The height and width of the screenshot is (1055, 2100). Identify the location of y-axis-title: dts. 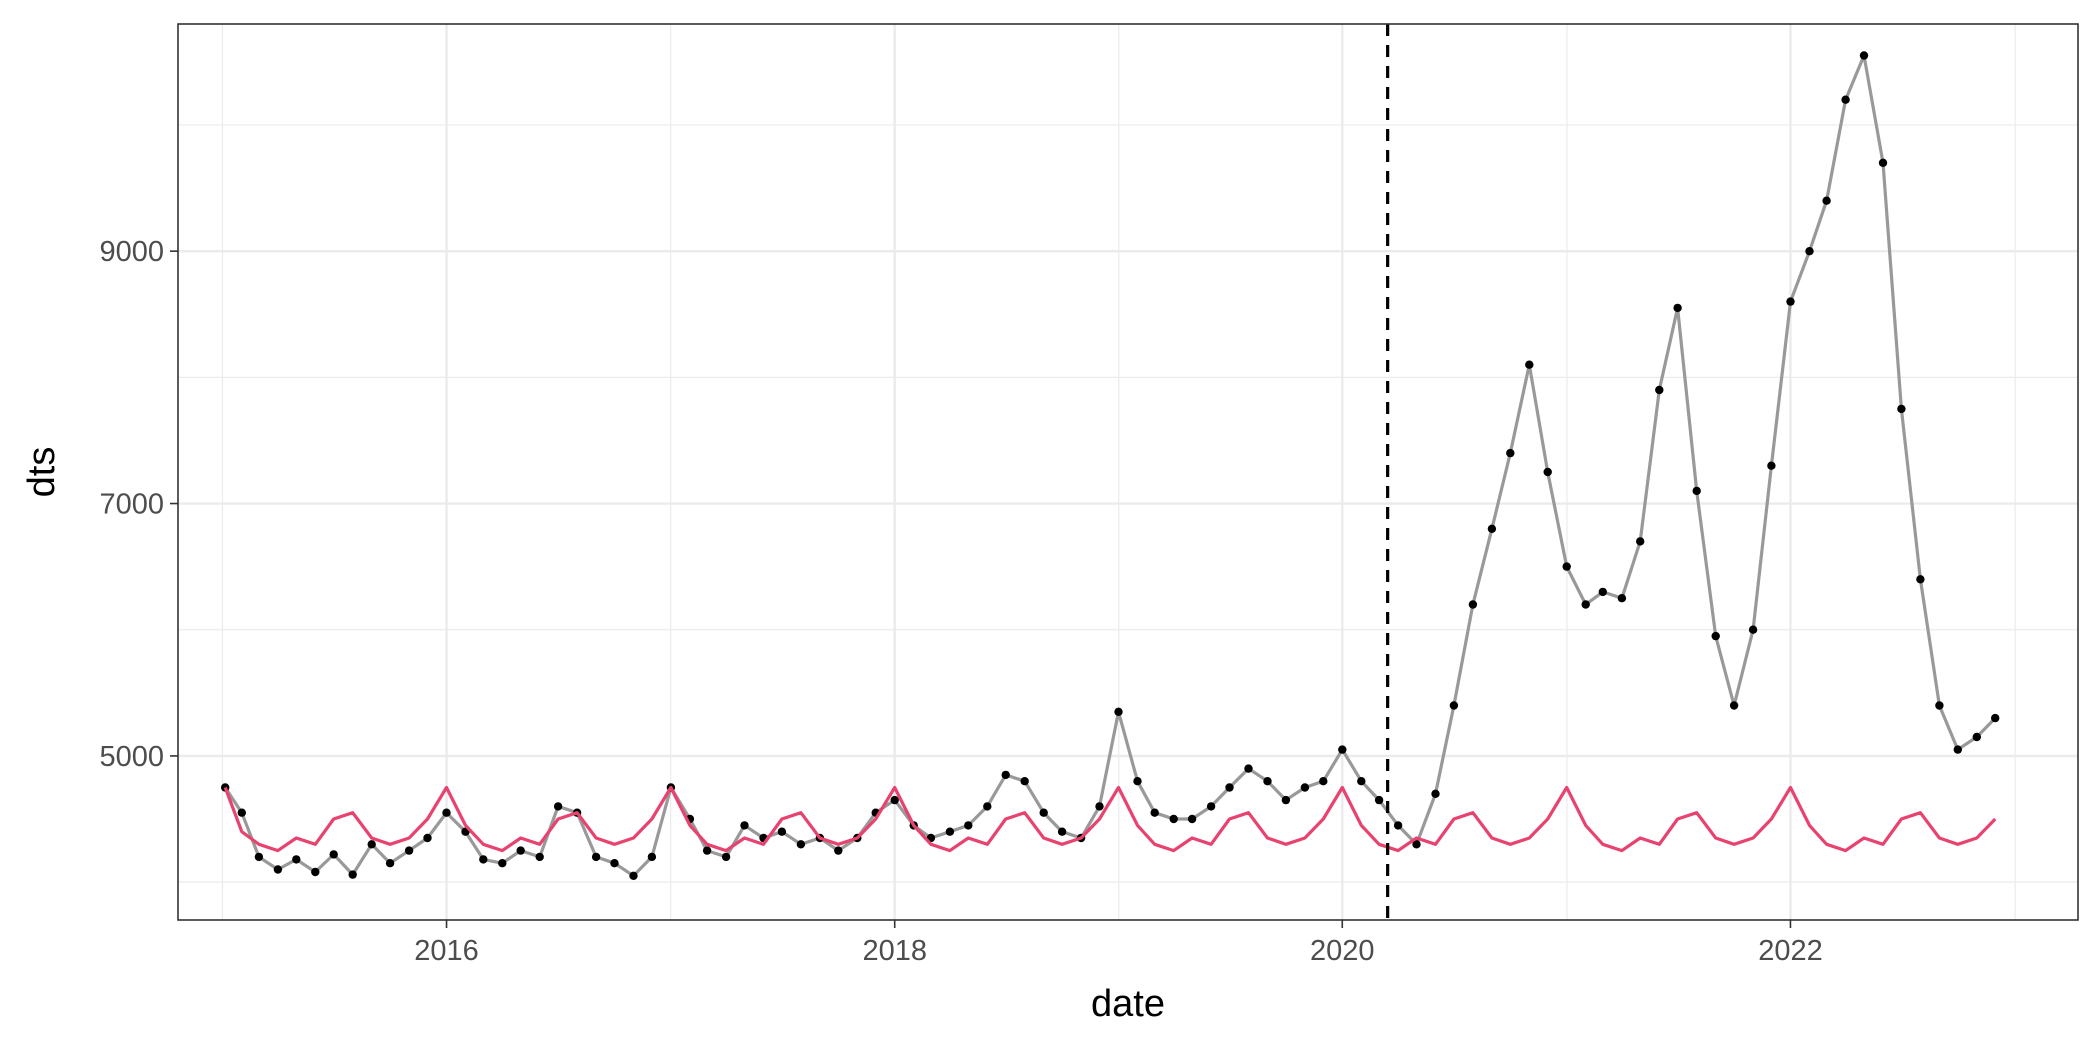
(42, 472).